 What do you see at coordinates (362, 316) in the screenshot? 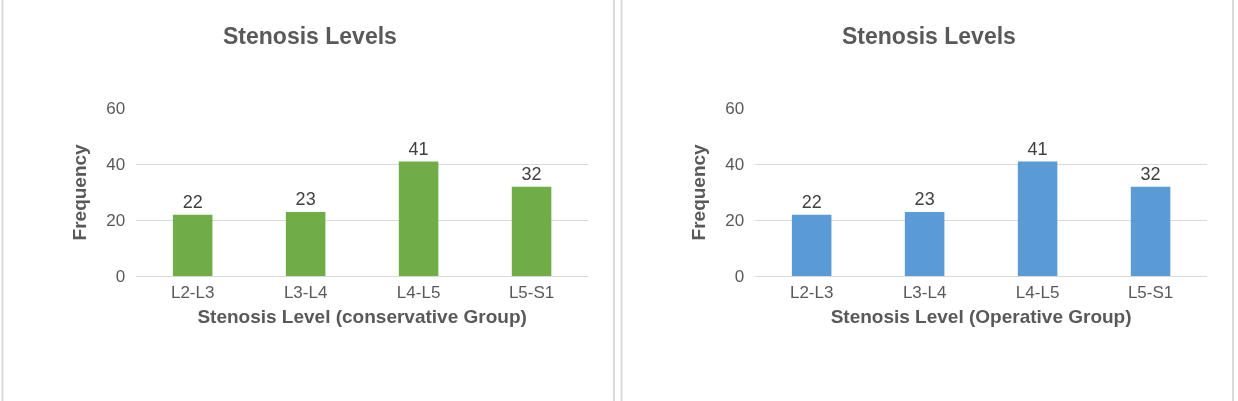
I see `x-axis-title: Stenosis Level (conservative Group)` at bounding box center [362, 316].